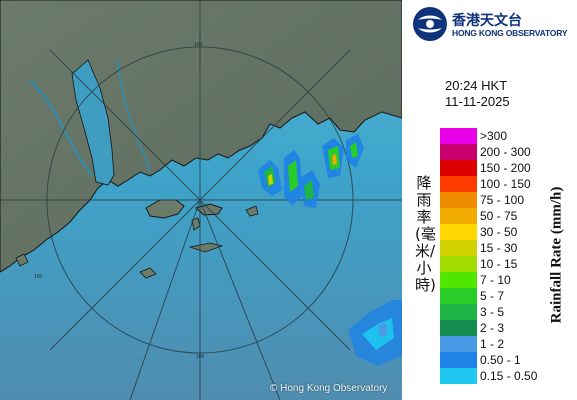 This screenshot has width=577, height=400. What do you see at coordinates (499, 264) in the screenshot?
I see `legend-range-label: 10 - 15` at bounding box center [499, 264].